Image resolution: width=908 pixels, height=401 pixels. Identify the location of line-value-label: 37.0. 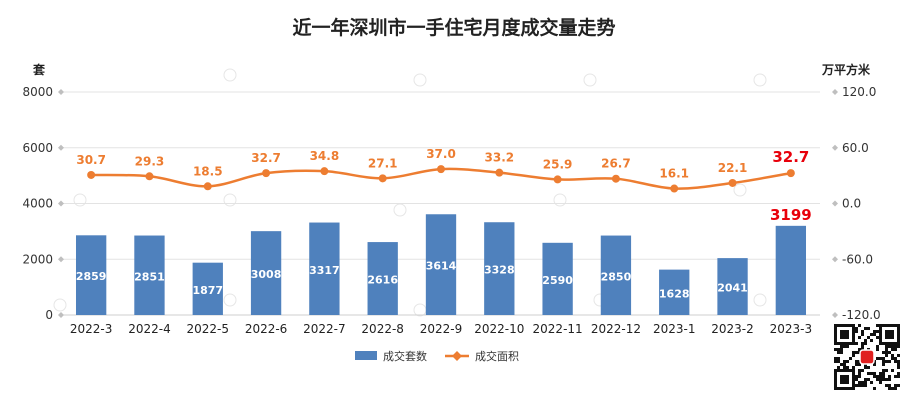
(441, 154).